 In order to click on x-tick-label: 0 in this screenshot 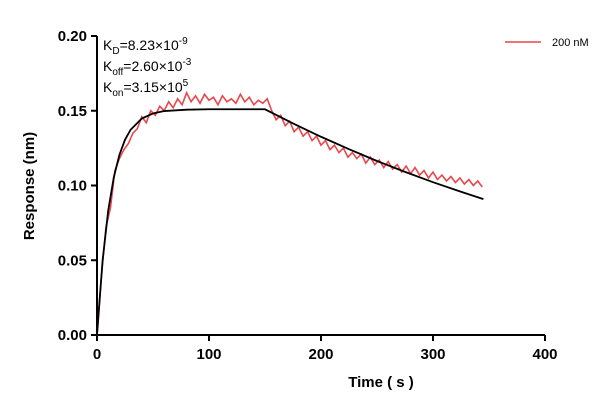, I will do `click(97, 354)`.